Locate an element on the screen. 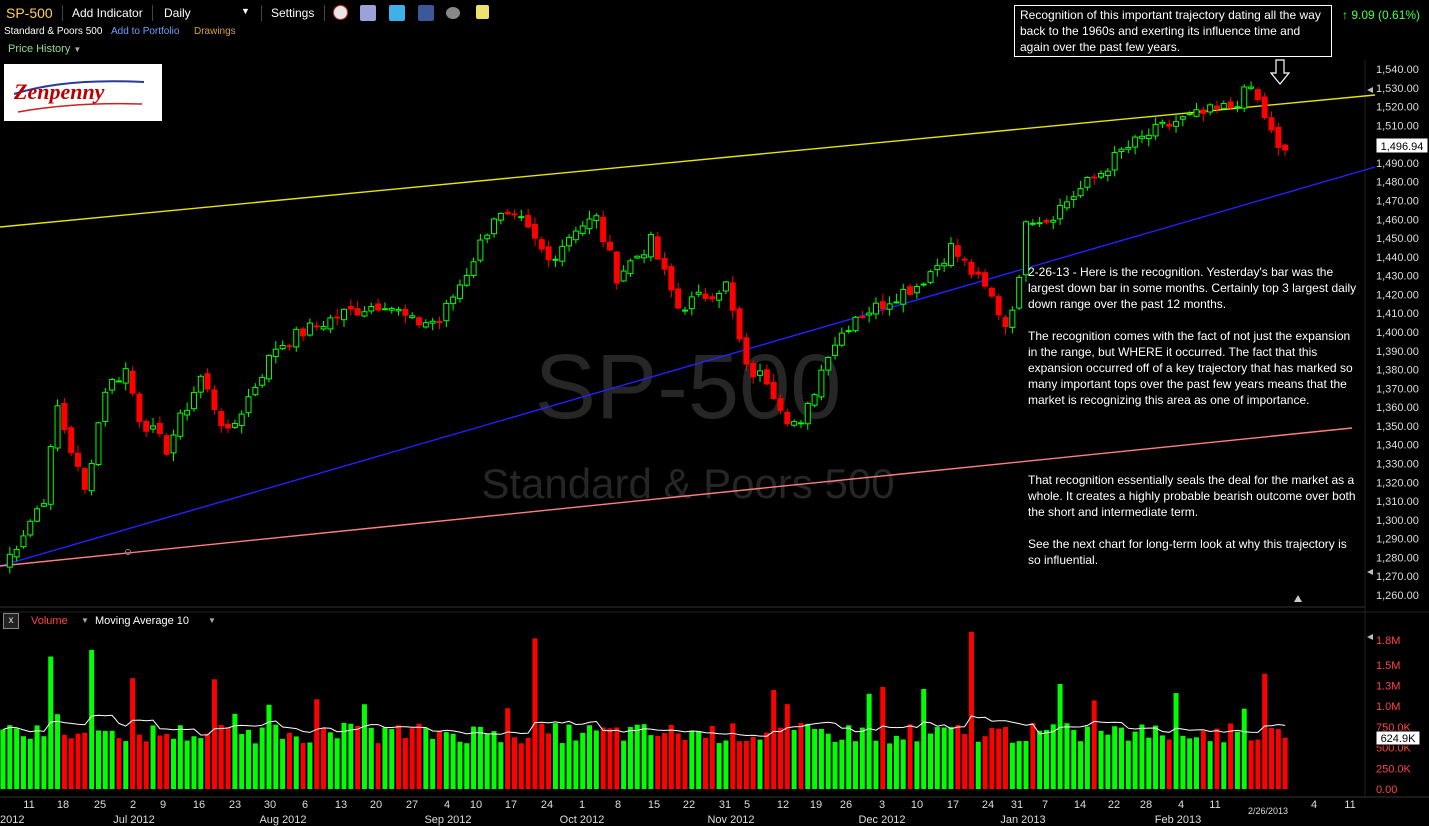 The image size is (1429, 826). twitter-icon is located at coordinates (397, 13).